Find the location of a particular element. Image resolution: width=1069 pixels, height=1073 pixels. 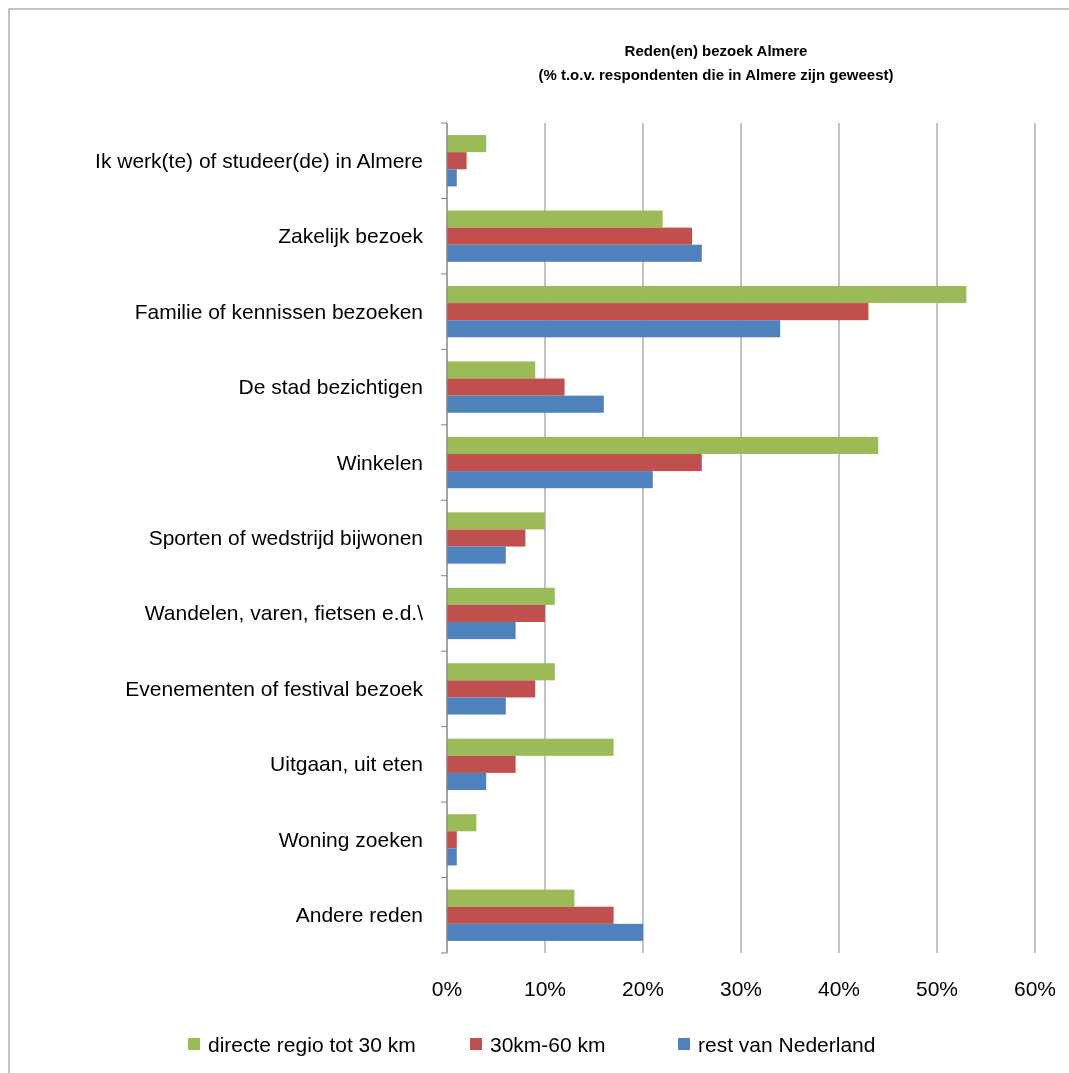

y-tick-label: De stad bezichtigen is located at coordinates (330, 387).